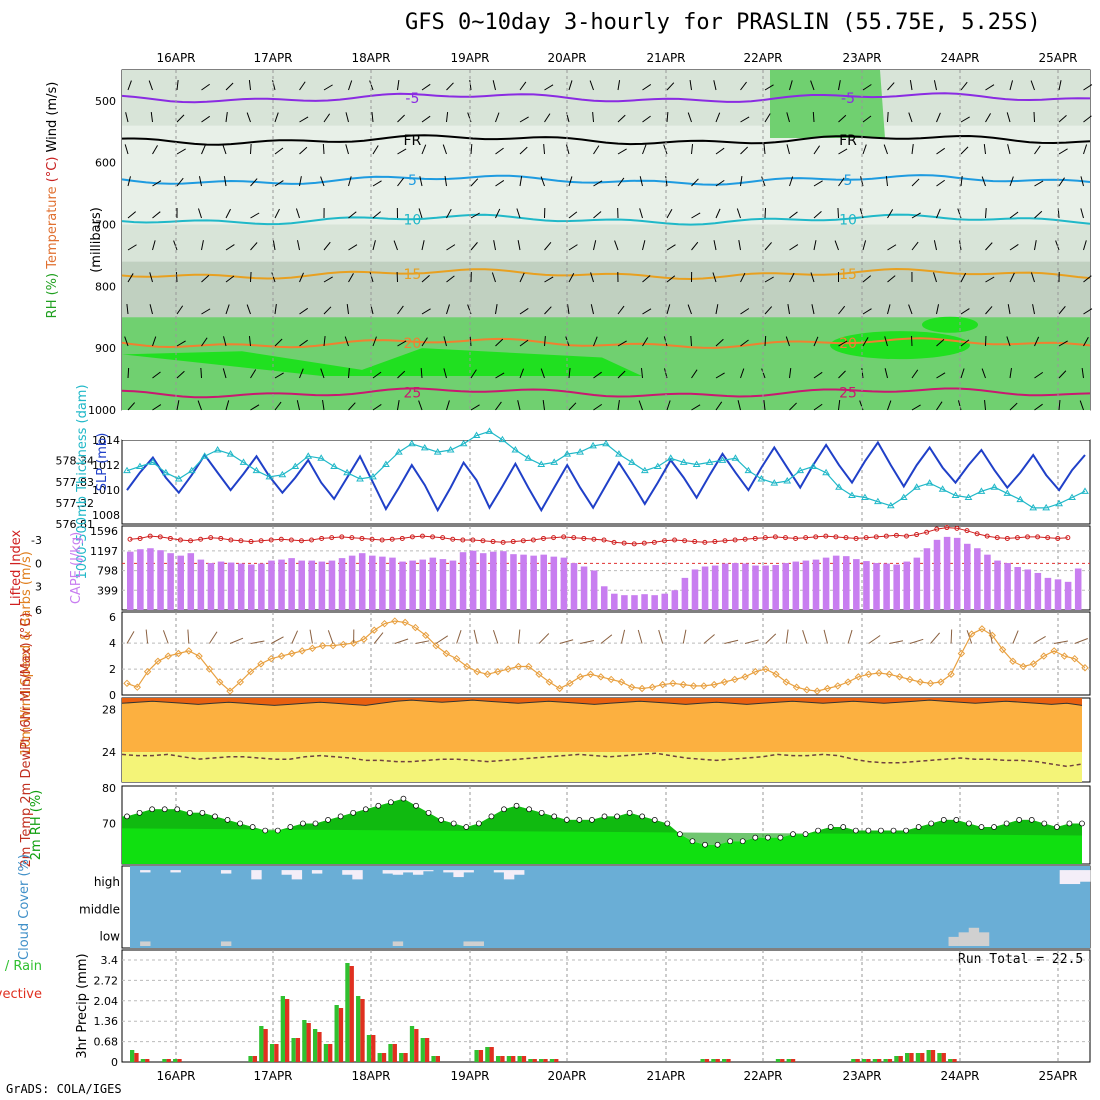 The image size is (1100, 1100). Describe the element at coordinates (75, 461) in the screenshot. I see `thickness-tick-578.34: 578.34` at that location.